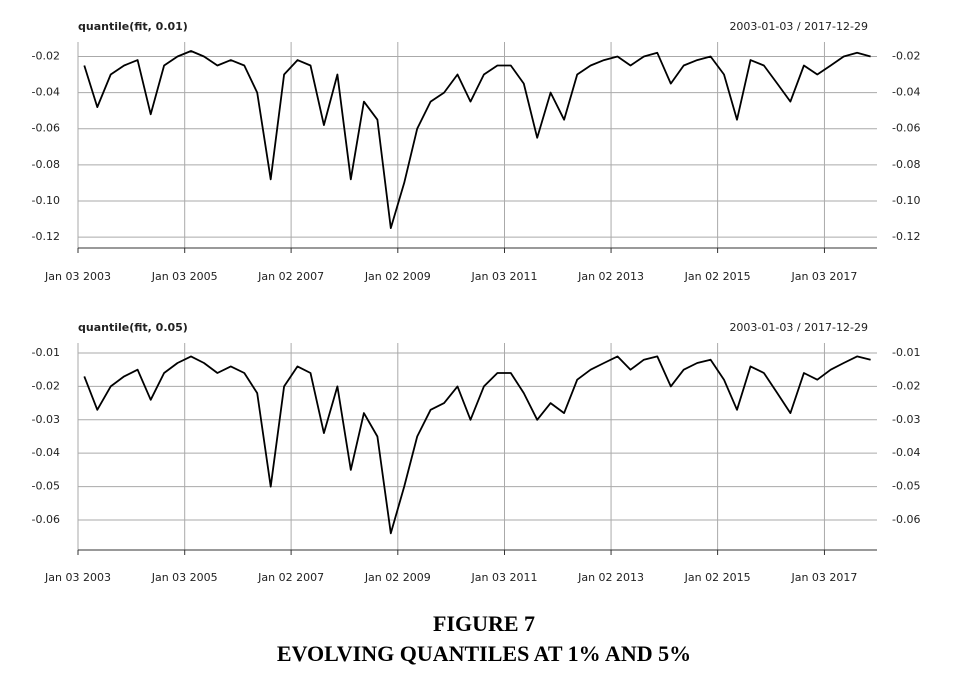 The height and width of the screenshot is (675, 969). I want to click on panel-title: quantile(fit, 0.05), so click(133, 327).